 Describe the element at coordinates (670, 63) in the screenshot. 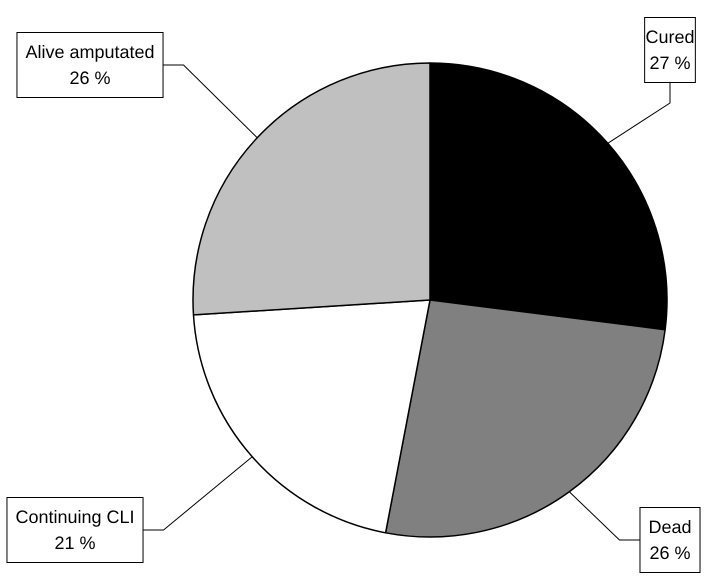

I see `data-label: 27 %` at that location.